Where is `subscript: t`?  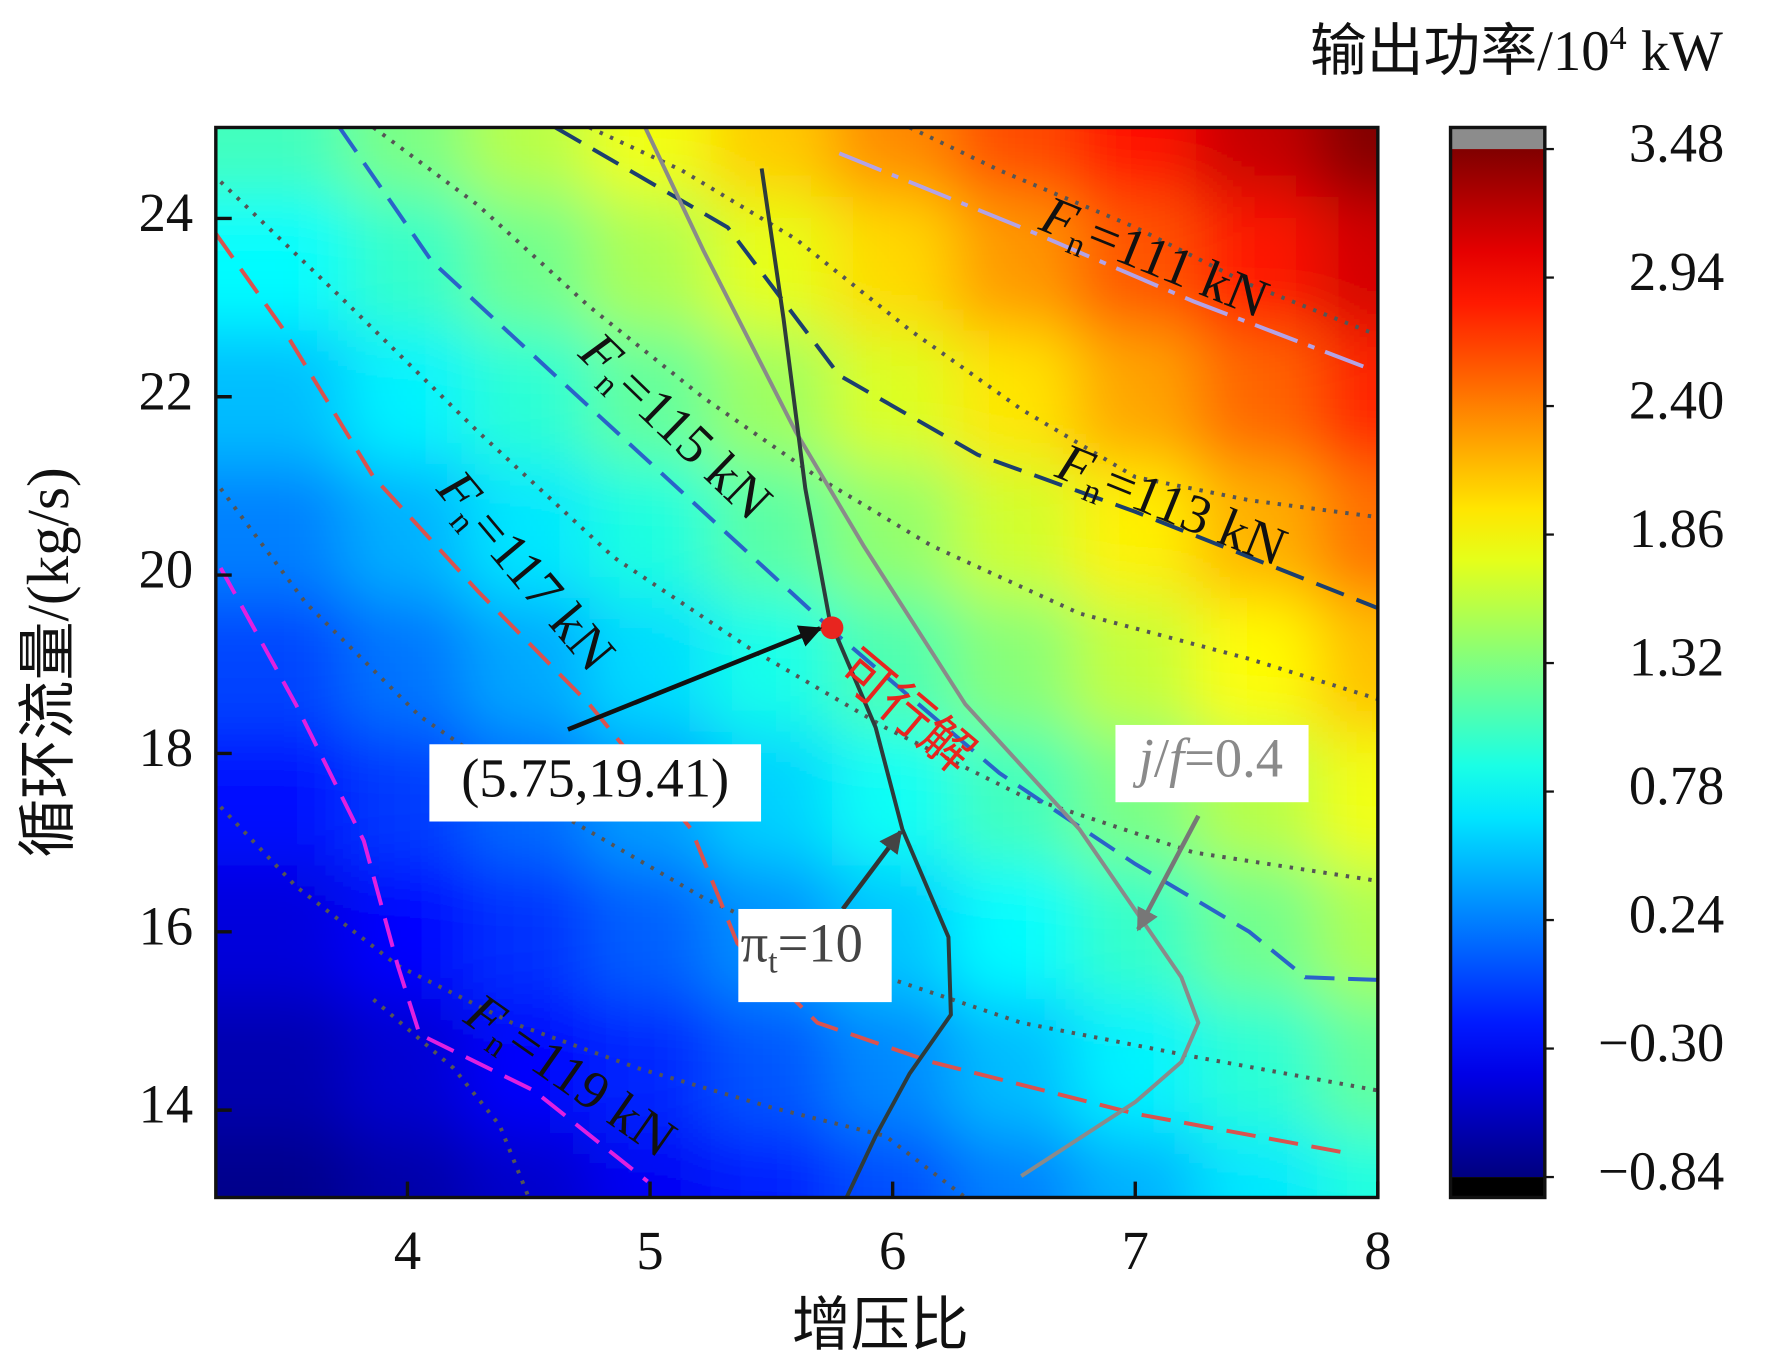 subscript: t is located at coordinates (773, 961).